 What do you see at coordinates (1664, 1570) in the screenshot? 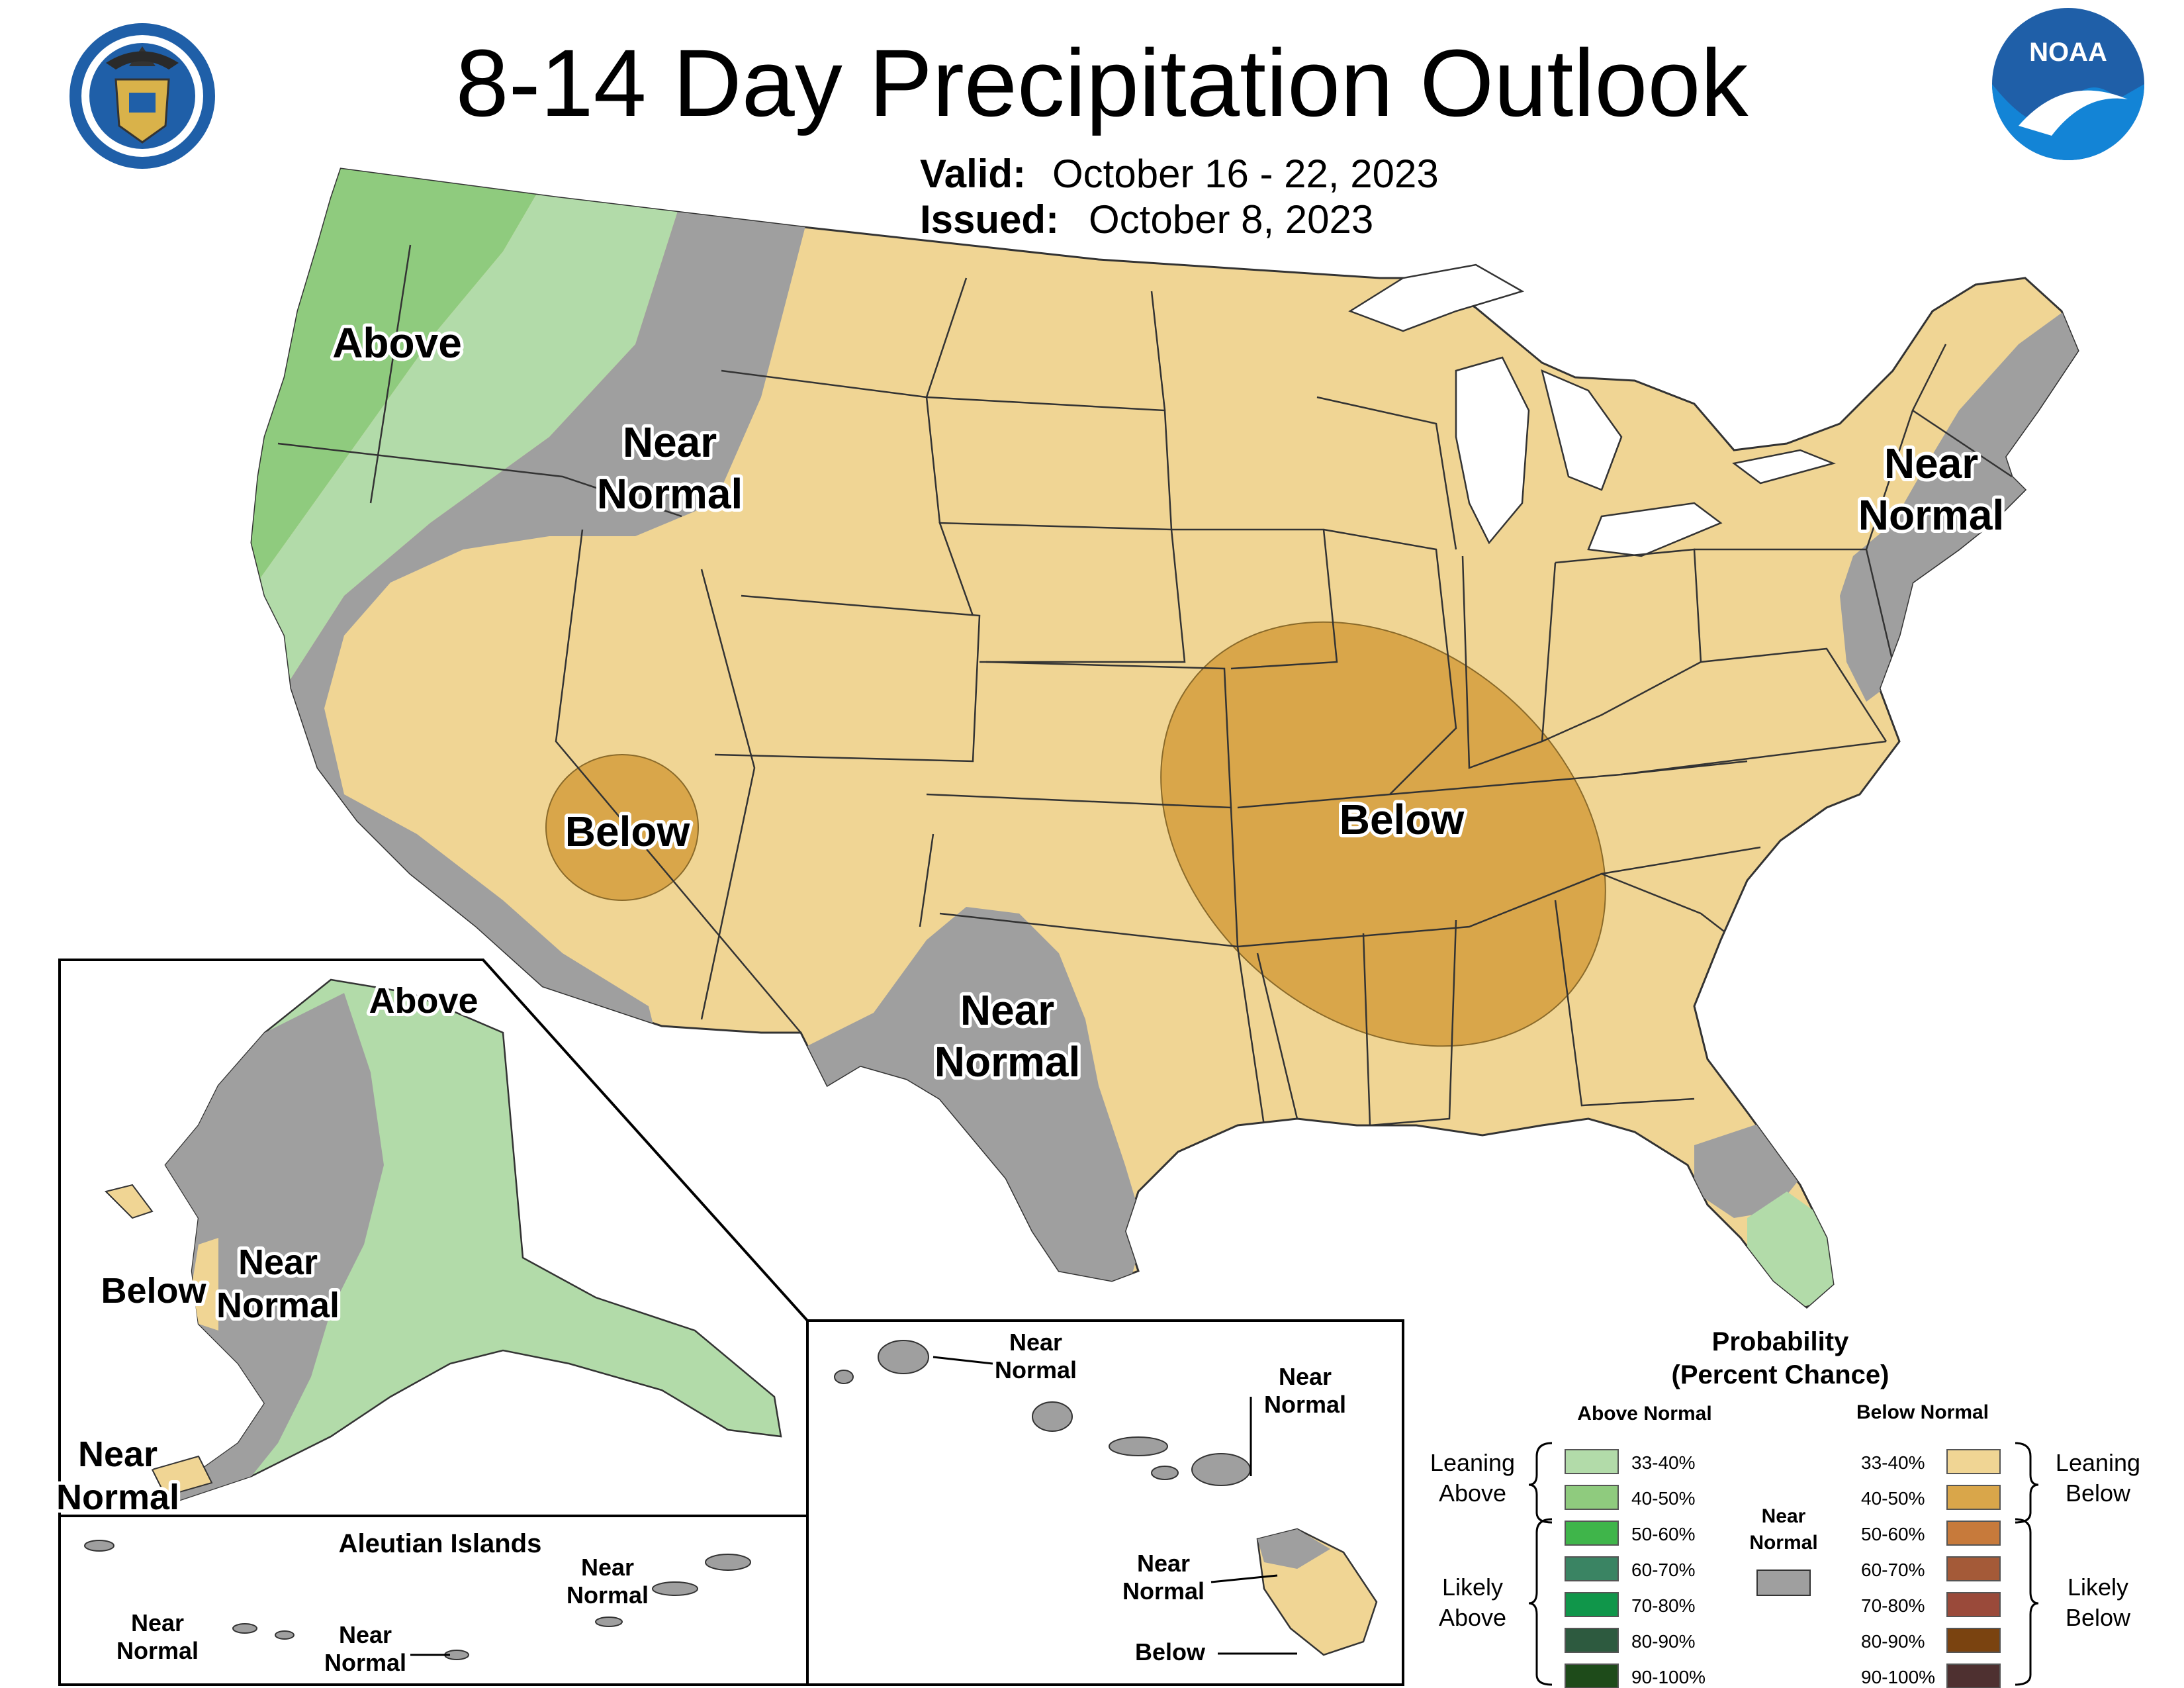
I see `legend-above-label-4: 60-70%` at bounding box center [1664, 1570].